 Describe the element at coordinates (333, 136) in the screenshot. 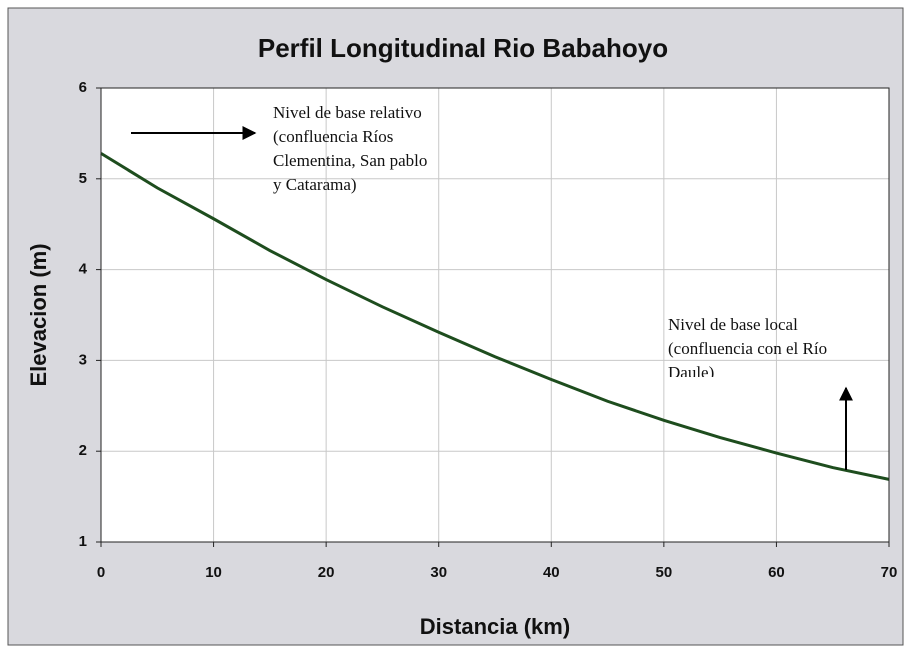

I see `annotation-line: (confluencia Ríos` at that location.